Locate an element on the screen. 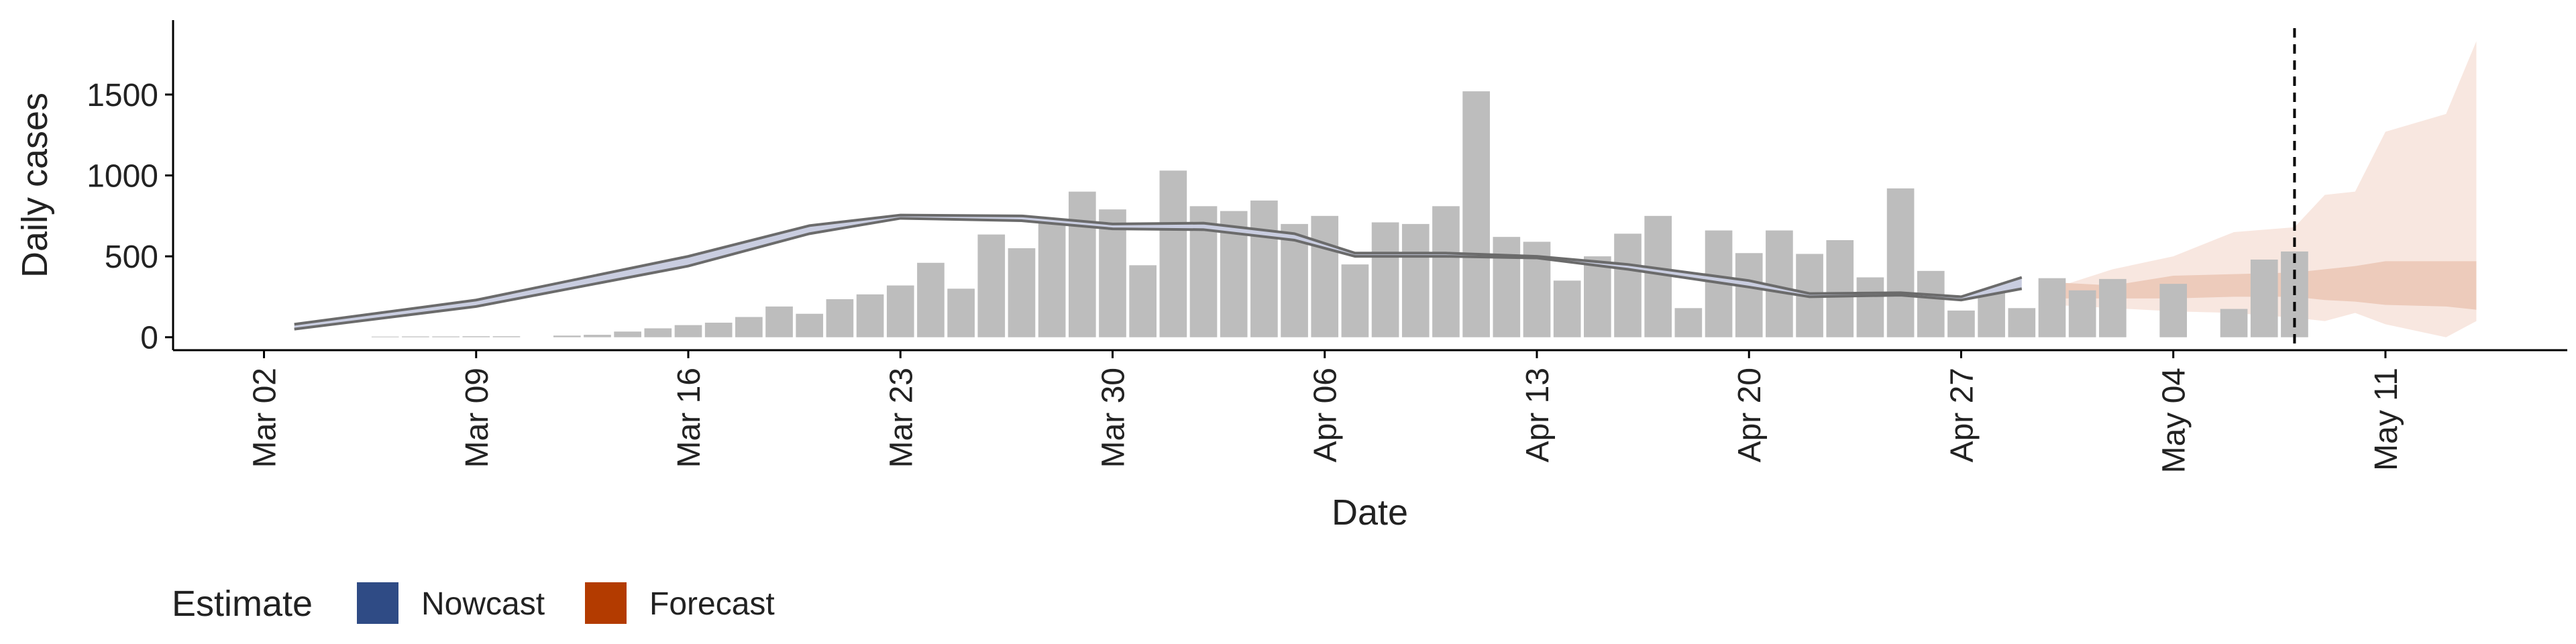  y-tick-label: 1000 is located at coordinates (122, 177).